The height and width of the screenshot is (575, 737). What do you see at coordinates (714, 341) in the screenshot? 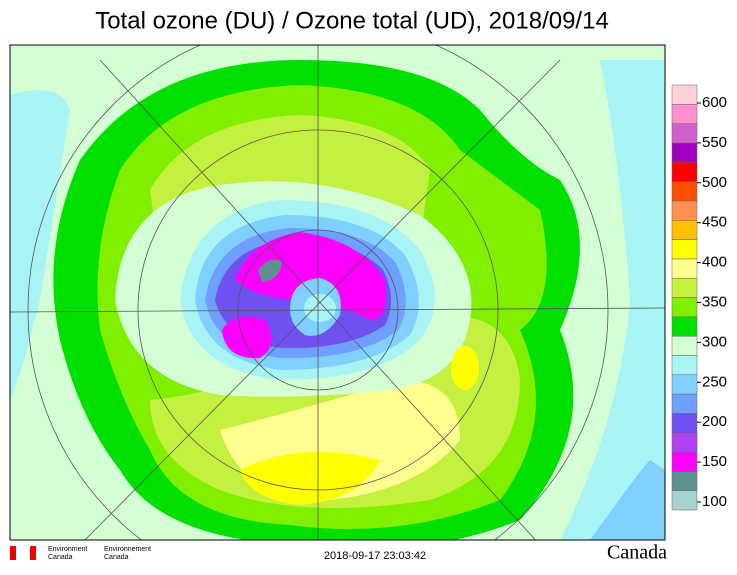
I see `tick-label: 300` at bounding box center [714, 341].